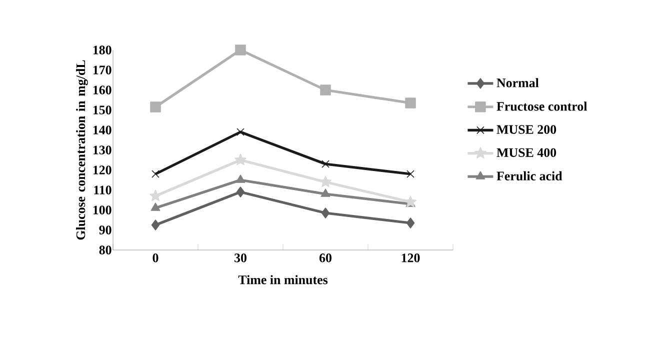 The width and height of the screenshot is (649, 340). Describe the element at coordinates (82, 150) in the screenshot. I see `y-axis-title: Glucose concentration in mg/dL` at that location.